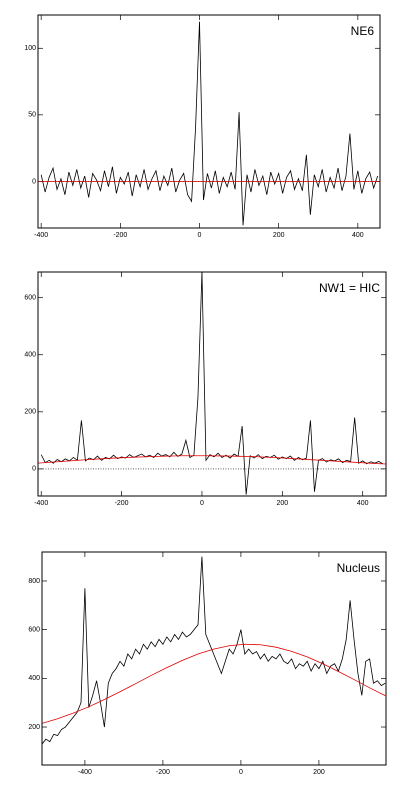 Image resolution: width=400 pixels, height=800 pixels. I want to click on panel-title: NE6, so click(363, 31).